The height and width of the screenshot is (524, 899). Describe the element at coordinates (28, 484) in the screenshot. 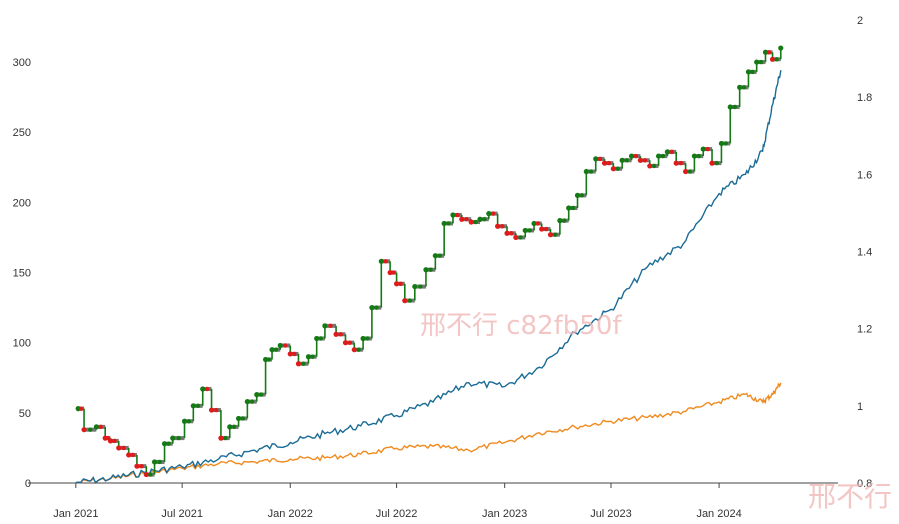

I see `y-left-tick-label: 0` at that location.